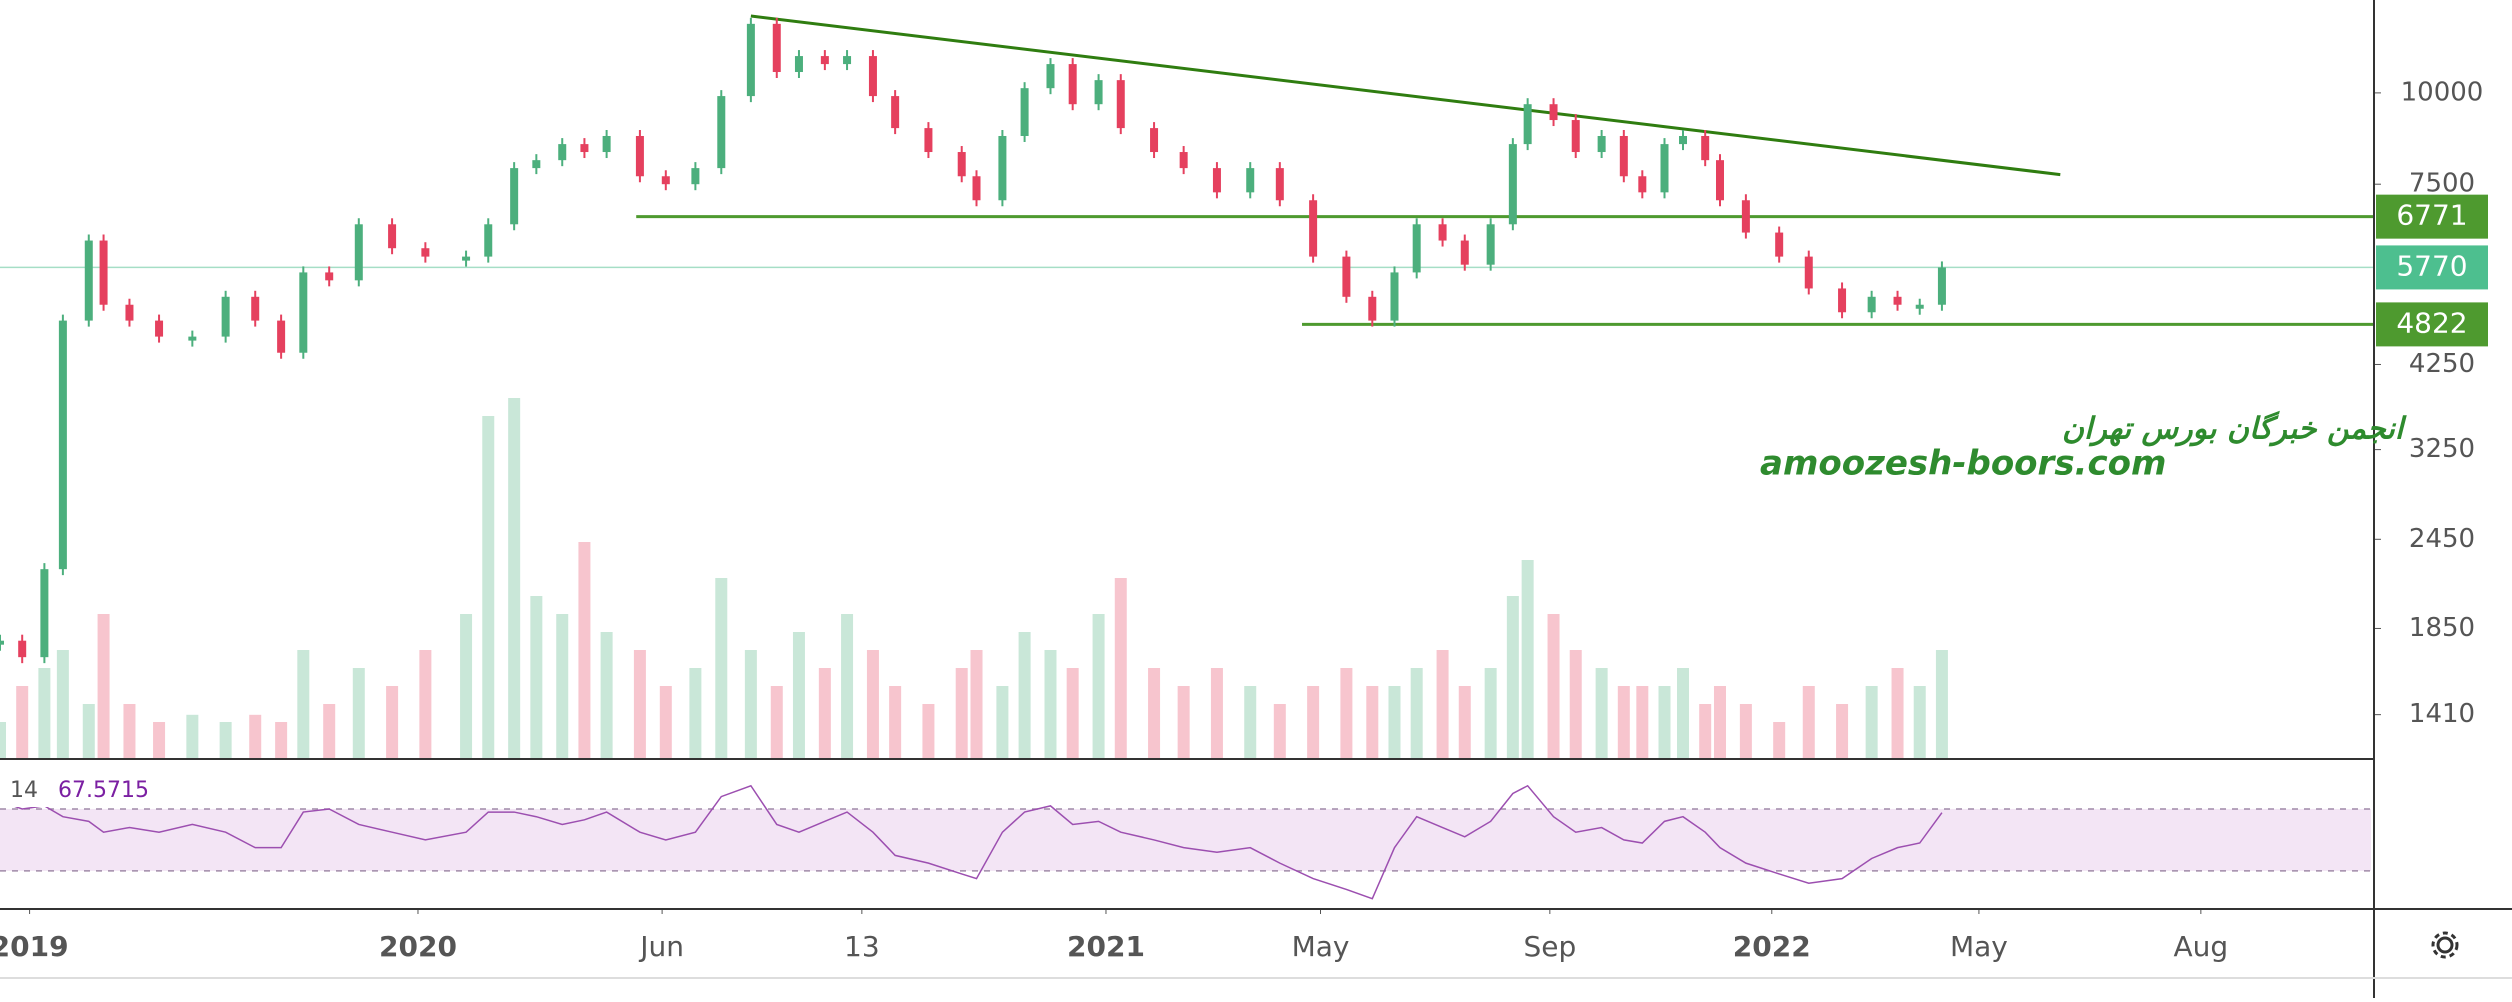 The height and width of the screenshot is (1002, 2512). Describe the element at coordinates (2234, 429) in the screenshot. I see `watermark-fa: انجمن خبرگان بورس تهران` at that location.